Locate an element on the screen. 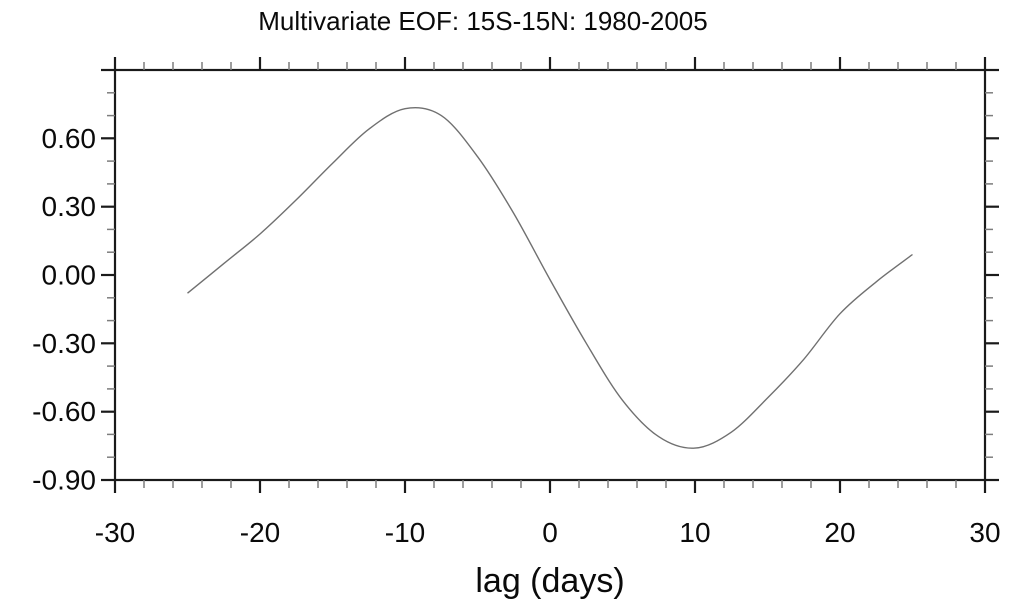 Image resolution: width=1016 pixels, height=611 pixels. x-tick-label: 20 is located at coordinates (839, 532).